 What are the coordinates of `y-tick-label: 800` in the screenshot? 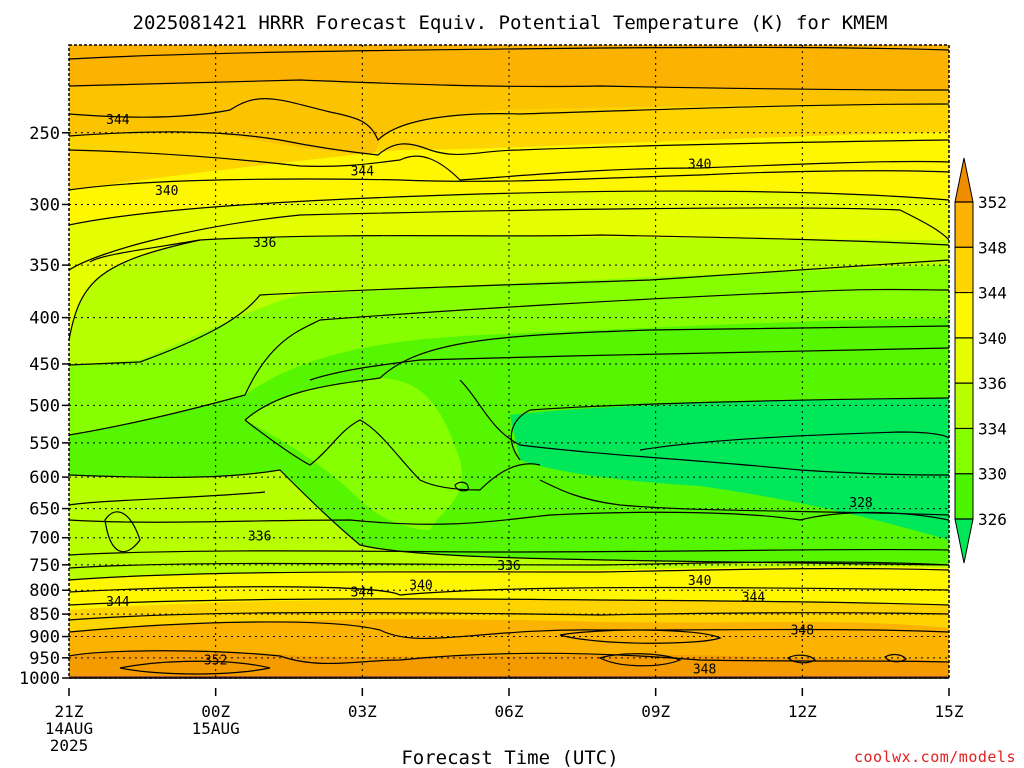 It's located at (44, 591).